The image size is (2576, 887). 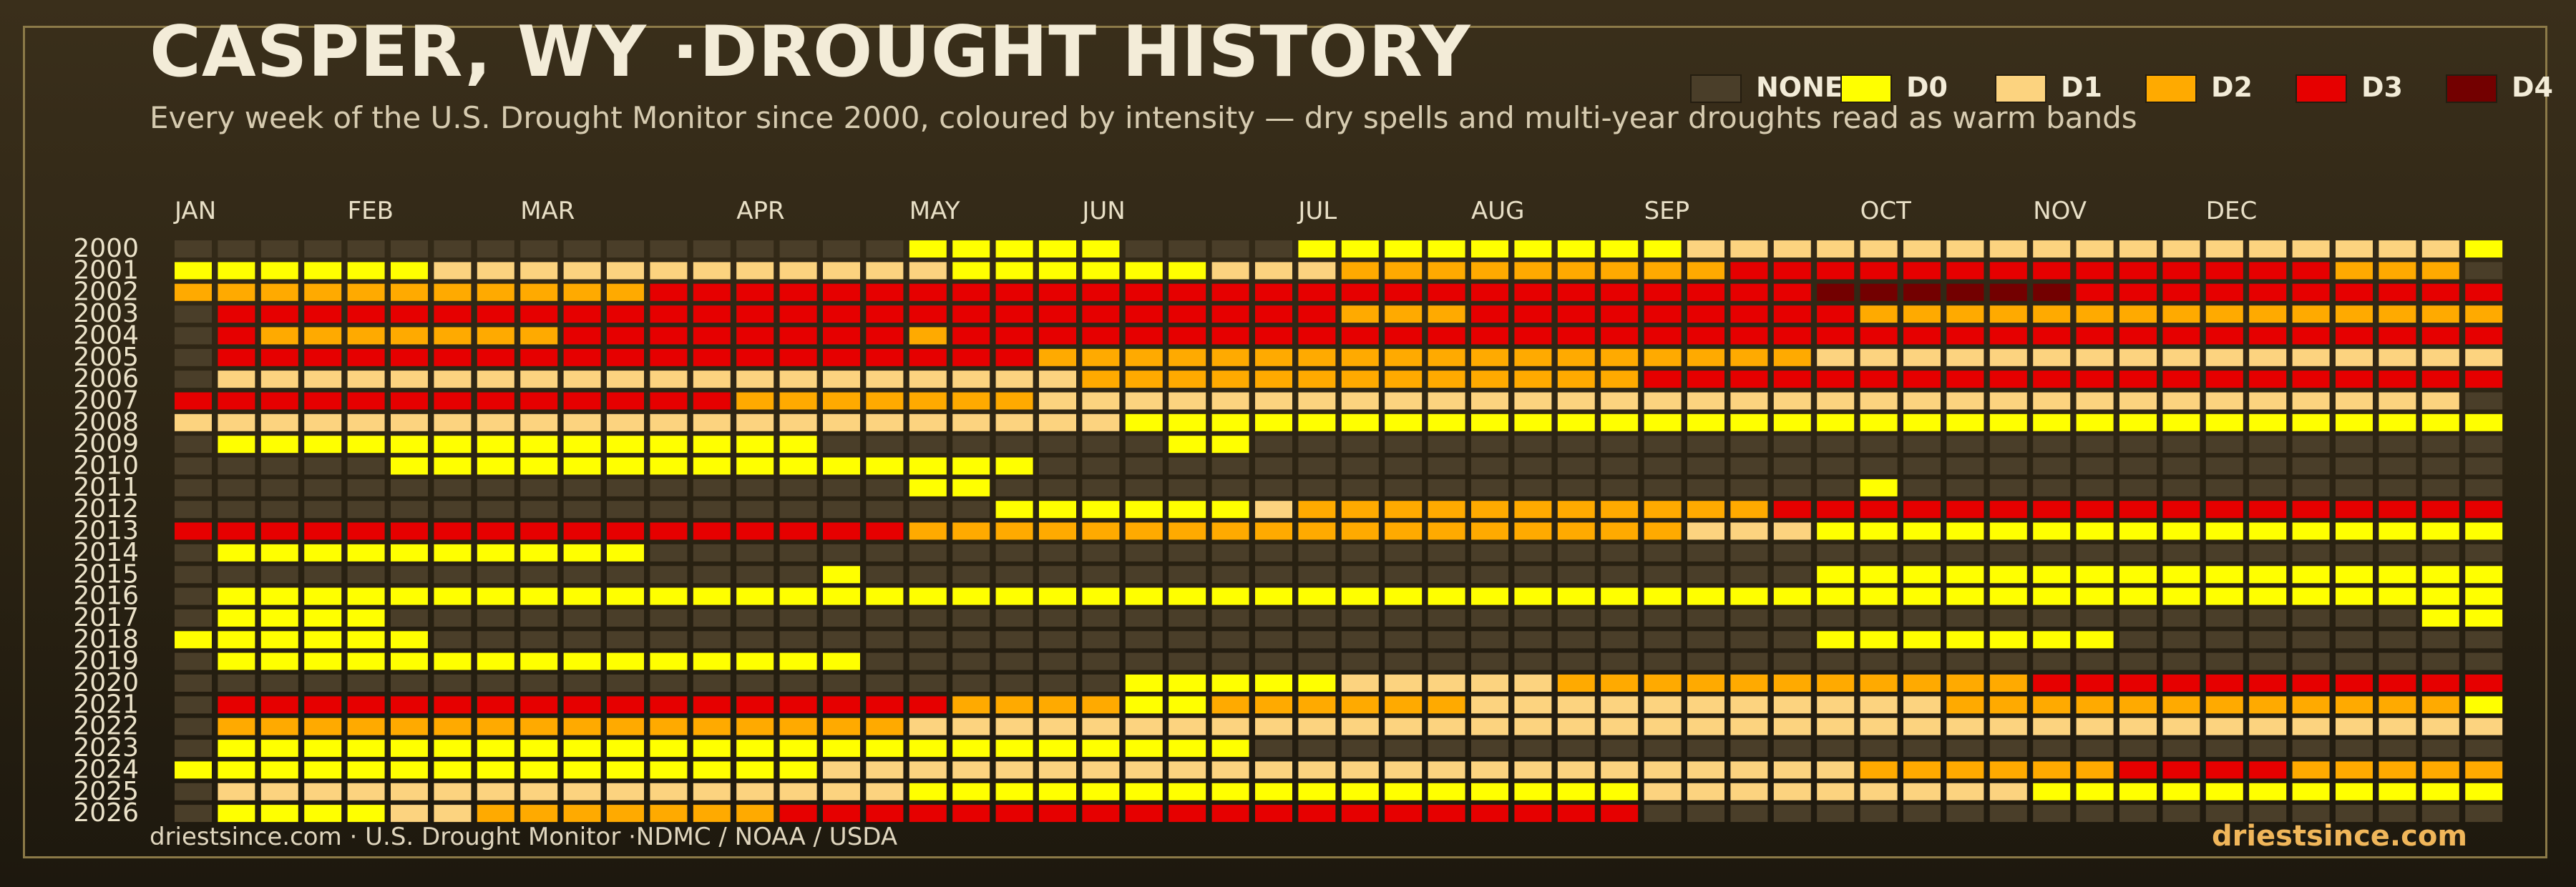 I want to click on legend-swatch, so click(x=1866, y=88).